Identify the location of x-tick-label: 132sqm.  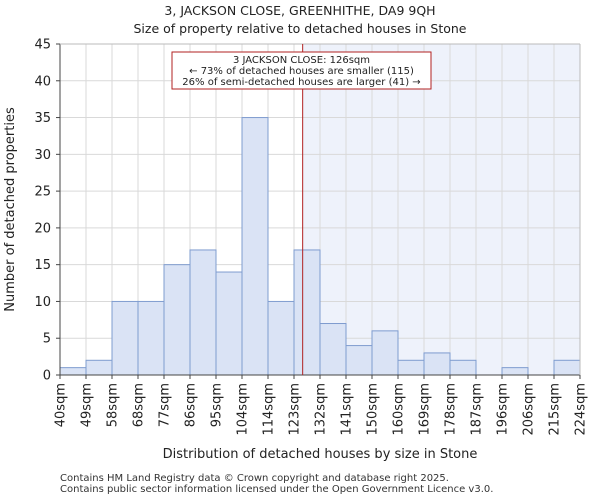
(321, 409).